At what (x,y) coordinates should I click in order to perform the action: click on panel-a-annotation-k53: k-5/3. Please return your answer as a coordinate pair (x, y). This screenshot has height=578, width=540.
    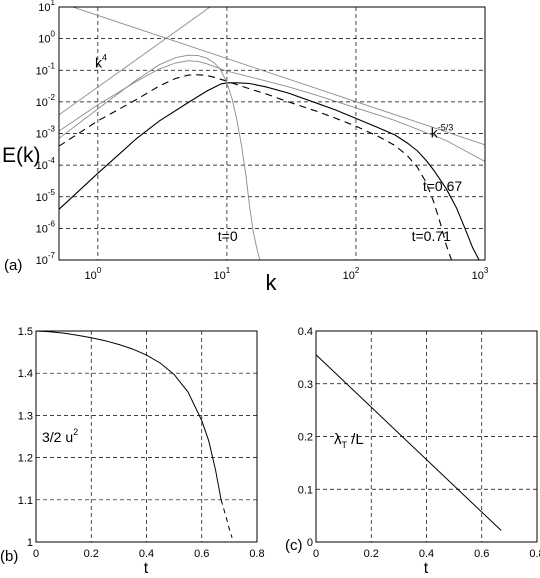
    Looking at the image, I should click on (442, 131).